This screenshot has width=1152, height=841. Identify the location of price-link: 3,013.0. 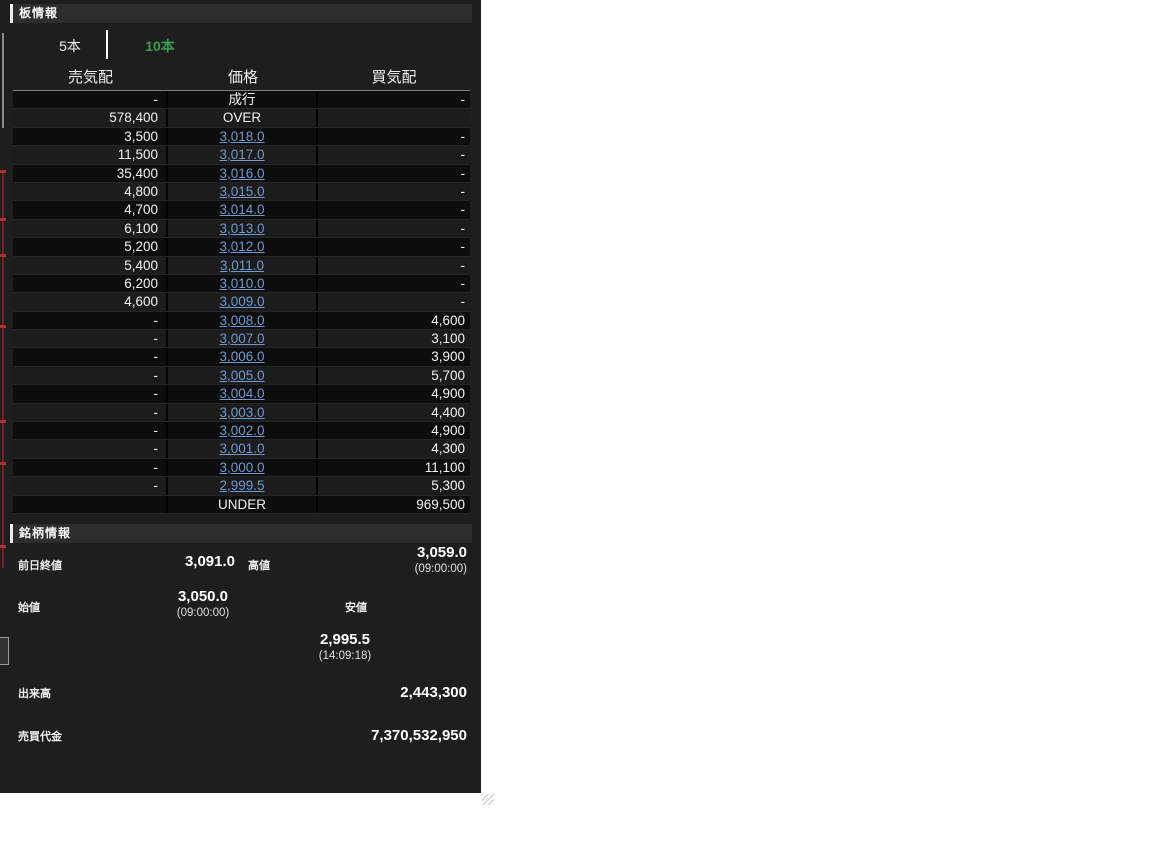
(242, 228).